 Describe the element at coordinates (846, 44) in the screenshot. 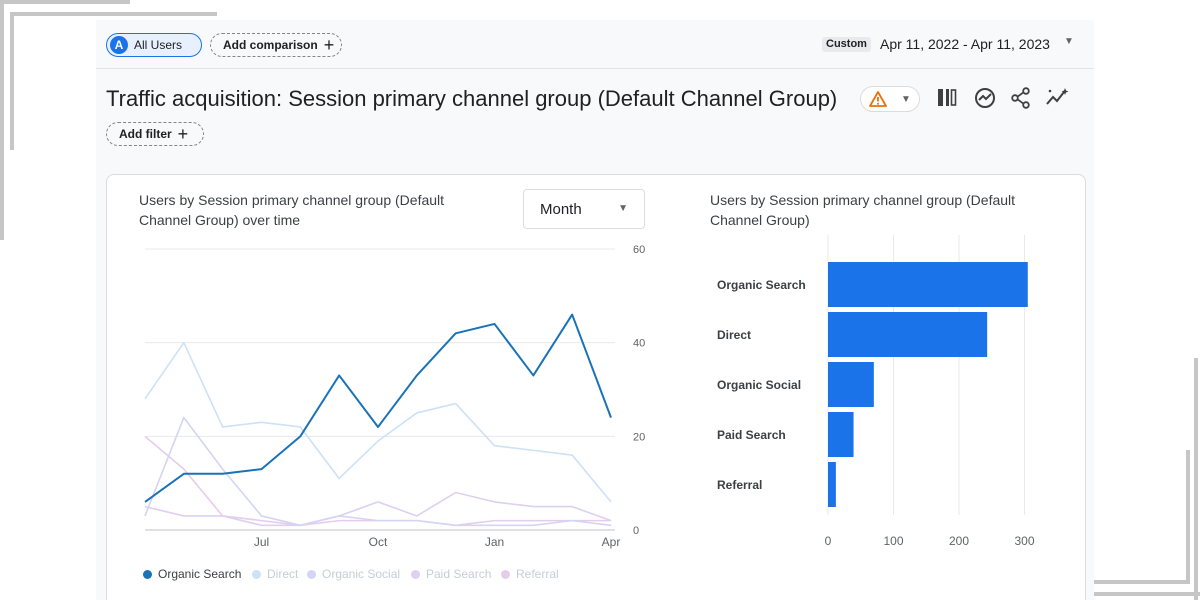

I see `custom-badge: Custom` at that location.